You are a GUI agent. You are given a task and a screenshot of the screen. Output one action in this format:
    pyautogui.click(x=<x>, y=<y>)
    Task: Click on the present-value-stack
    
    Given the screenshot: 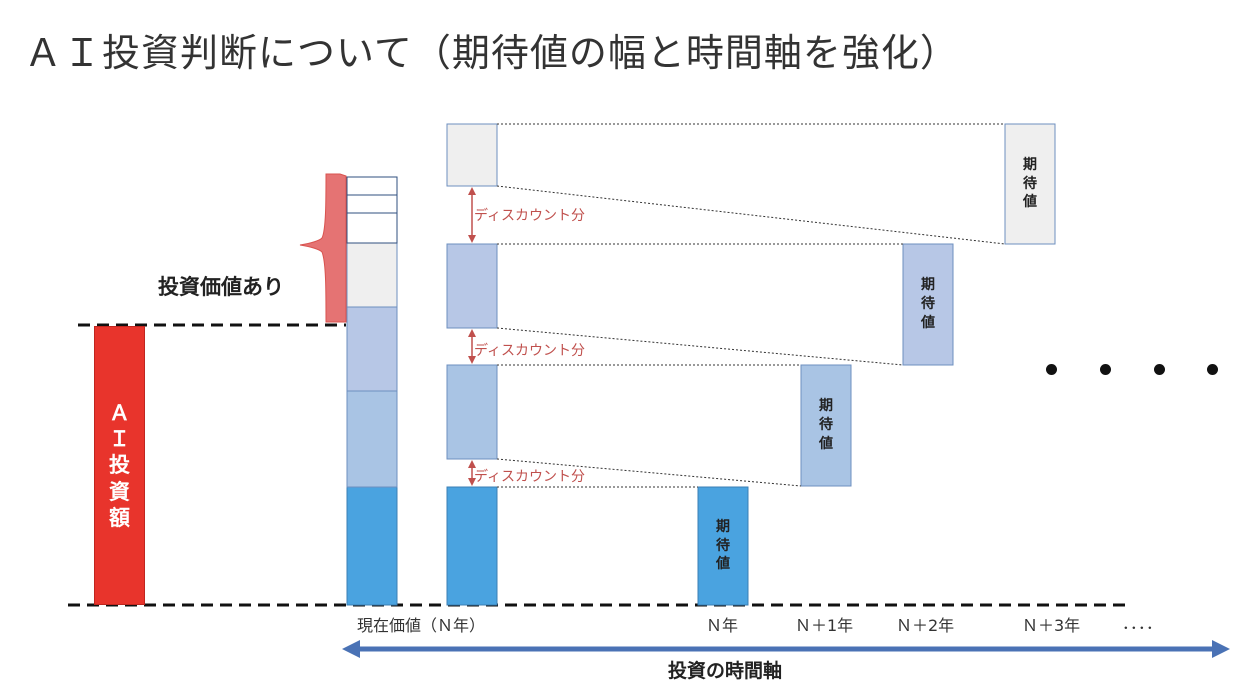 What is the action you would take?
    pyautogui.click(x=372, y=391)
    